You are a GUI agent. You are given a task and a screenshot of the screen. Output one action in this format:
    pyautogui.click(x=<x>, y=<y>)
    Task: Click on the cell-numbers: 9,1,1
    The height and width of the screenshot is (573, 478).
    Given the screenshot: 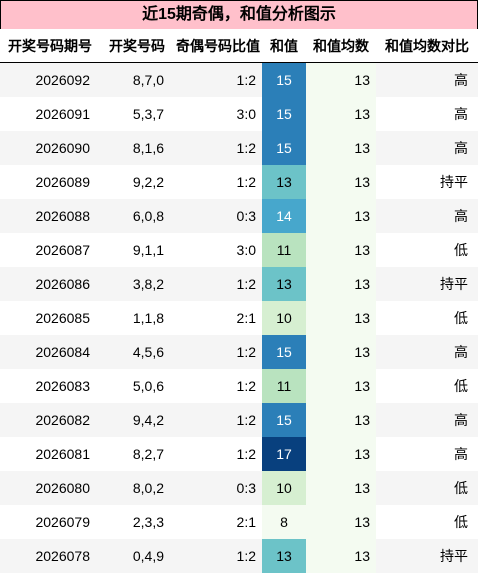 What is the action you would take?
    pyautogui.click(x=137, y=250)
    